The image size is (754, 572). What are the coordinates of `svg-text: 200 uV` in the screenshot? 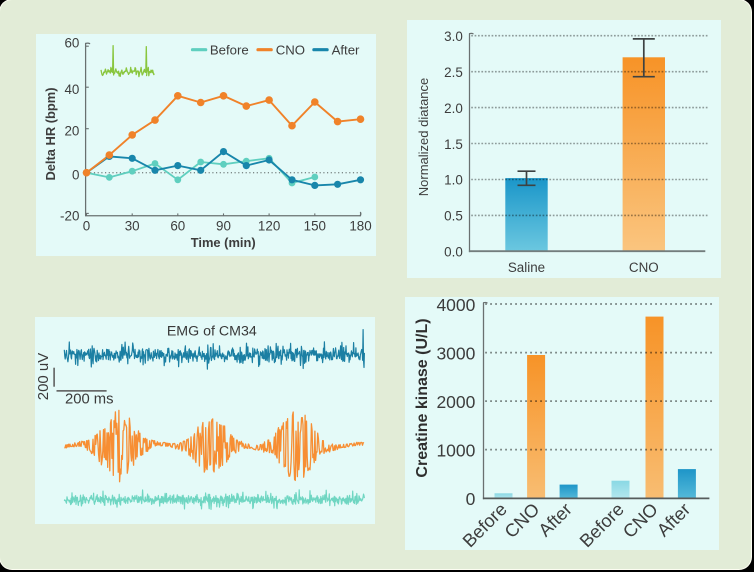 It's located at (43, 377).